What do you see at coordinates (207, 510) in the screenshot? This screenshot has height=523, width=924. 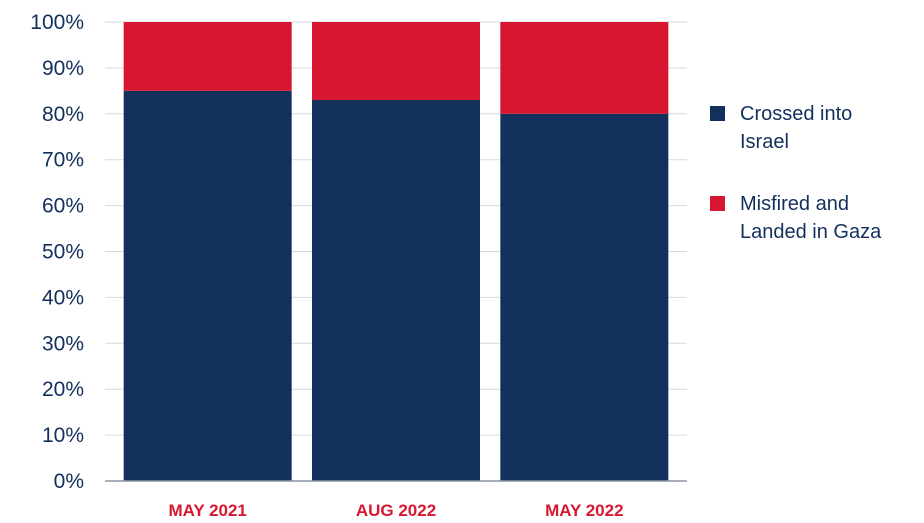 I see `x-category-label: MAY 2021` at bounding box center [207, 510].